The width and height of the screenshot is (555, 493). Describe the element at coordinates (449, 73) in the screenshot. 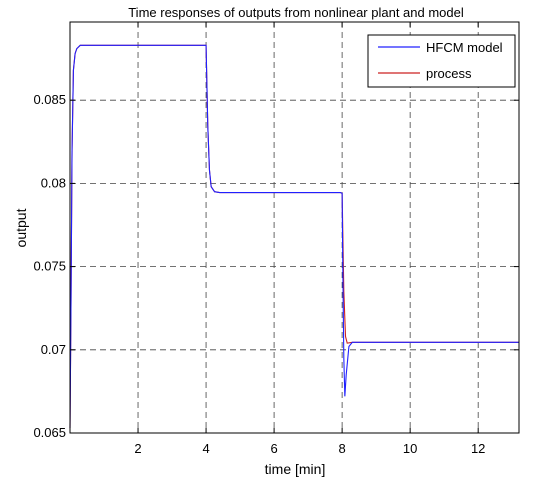

I see `legend-label-process: process` at that location.